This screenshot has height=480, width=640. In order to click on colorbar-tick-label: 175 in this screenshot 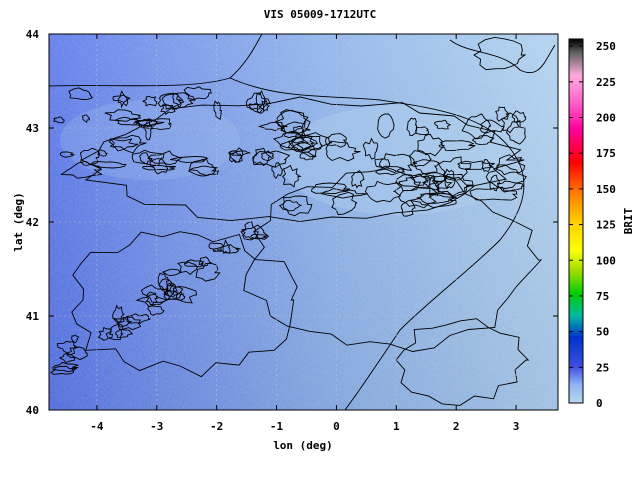, I will do `click(606, 153)`.